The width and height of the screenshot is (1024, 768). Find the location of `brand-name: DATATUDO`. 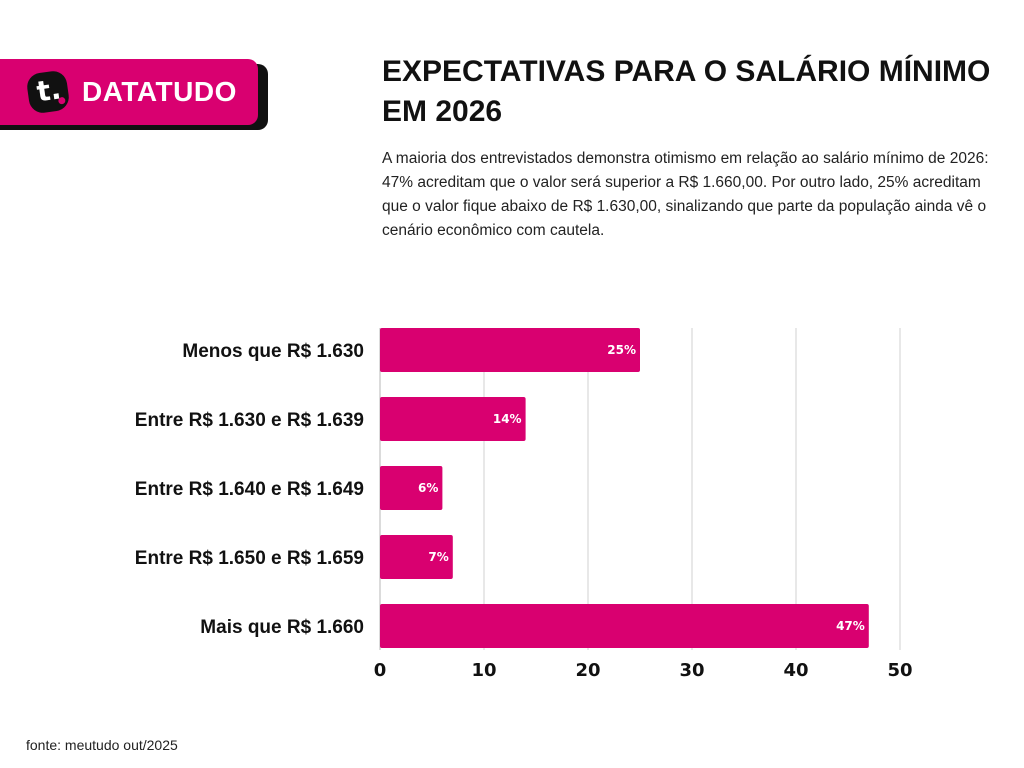

brand-name: DATATUDO is located at coordinates (159, 91).